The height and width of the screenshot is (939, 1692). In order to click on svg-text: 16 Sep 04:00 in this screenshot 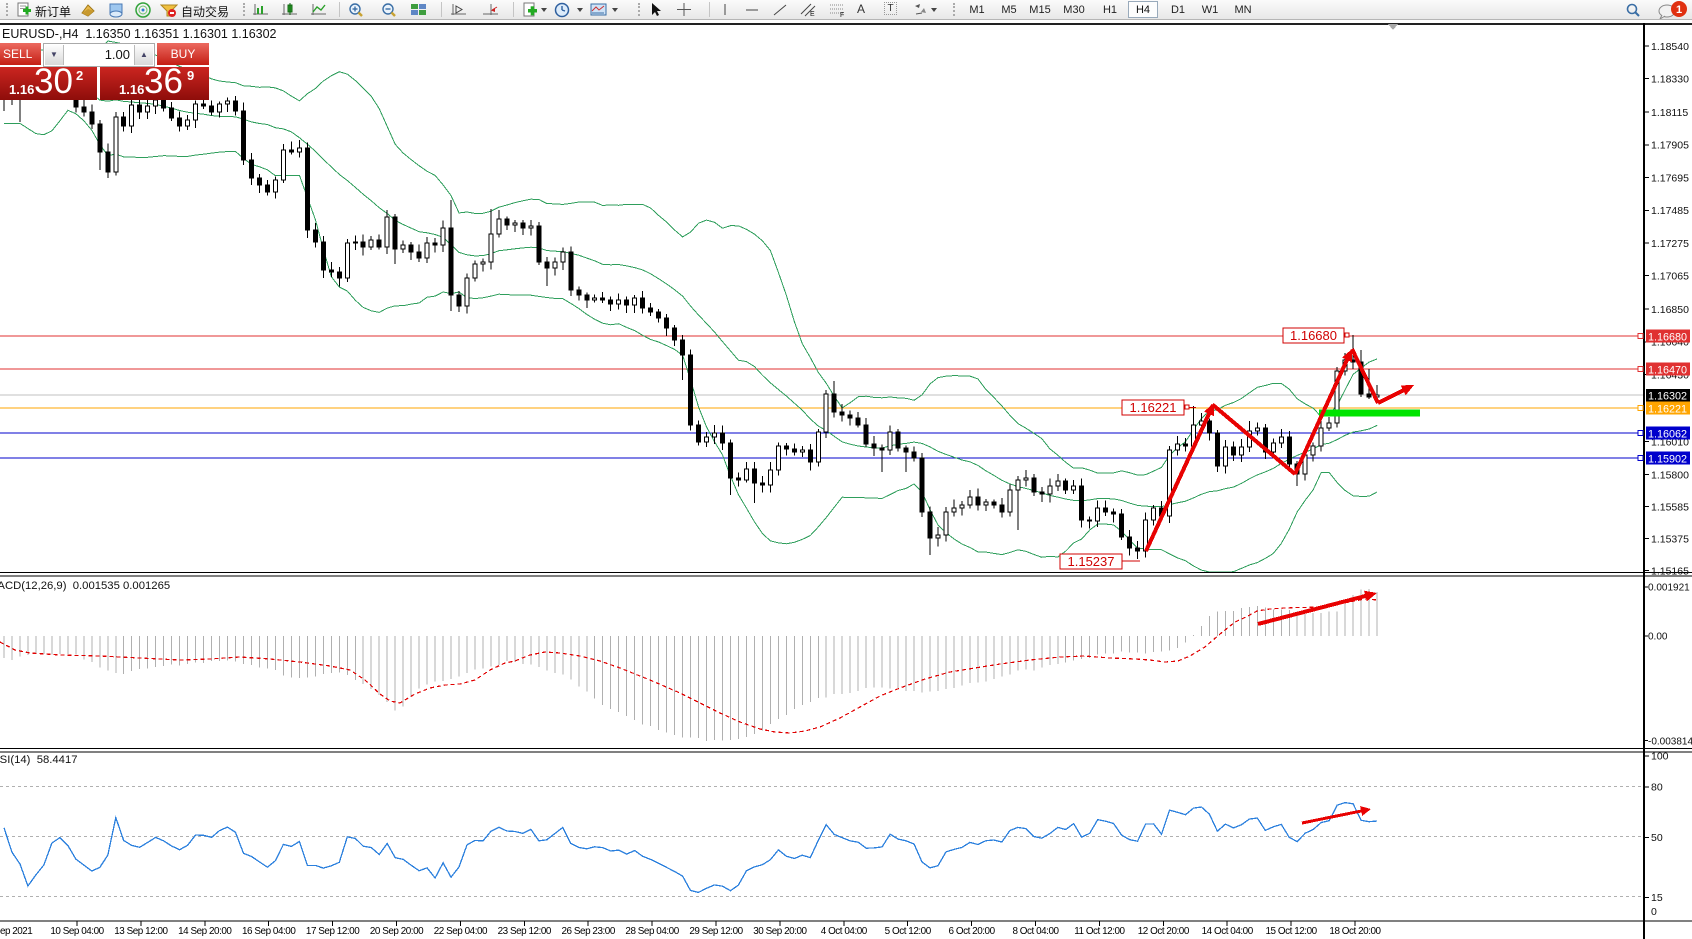, I will do `click(269, 931)`.